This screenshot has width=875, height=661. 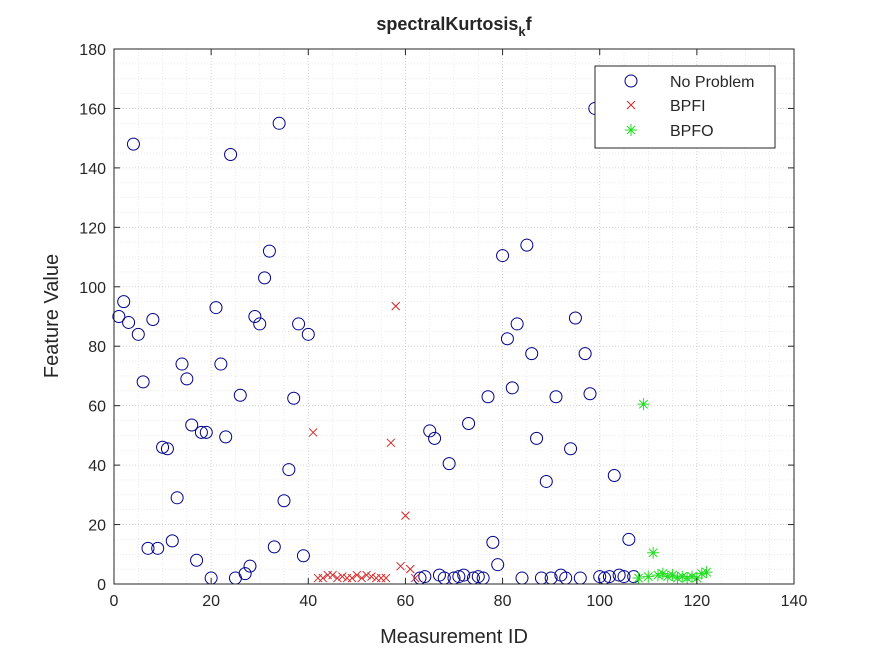 I want to click on y-tick-label: 20, so click(x=97, y=526).